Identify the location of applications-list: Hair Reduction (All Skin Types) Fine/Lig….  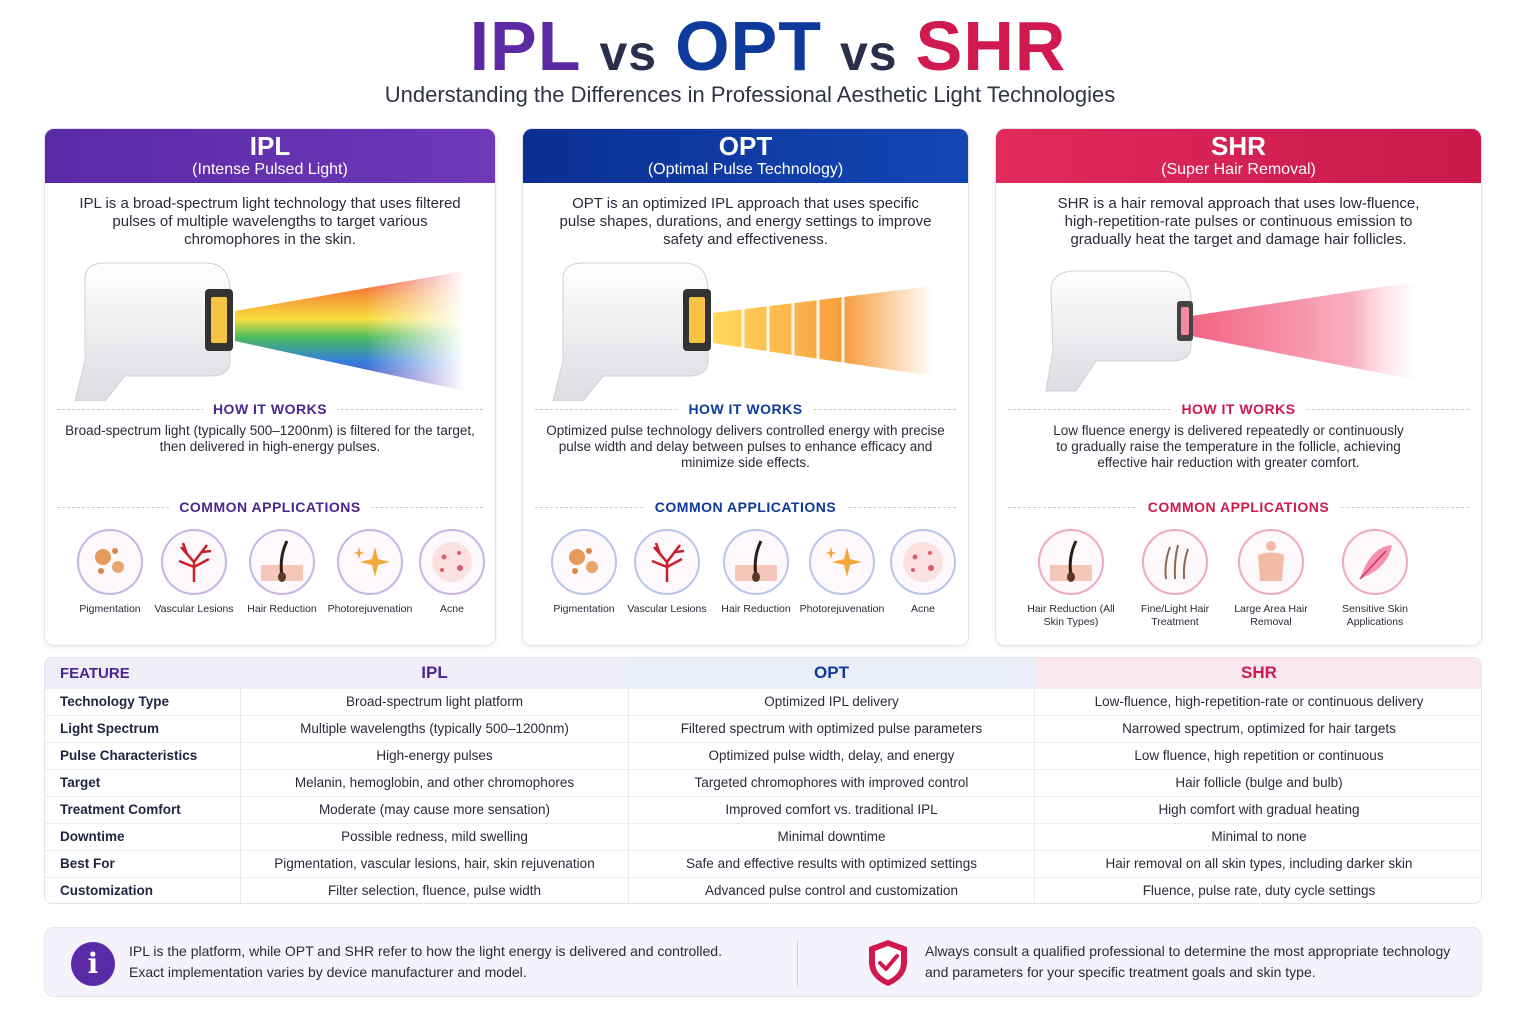
(1238, 584).